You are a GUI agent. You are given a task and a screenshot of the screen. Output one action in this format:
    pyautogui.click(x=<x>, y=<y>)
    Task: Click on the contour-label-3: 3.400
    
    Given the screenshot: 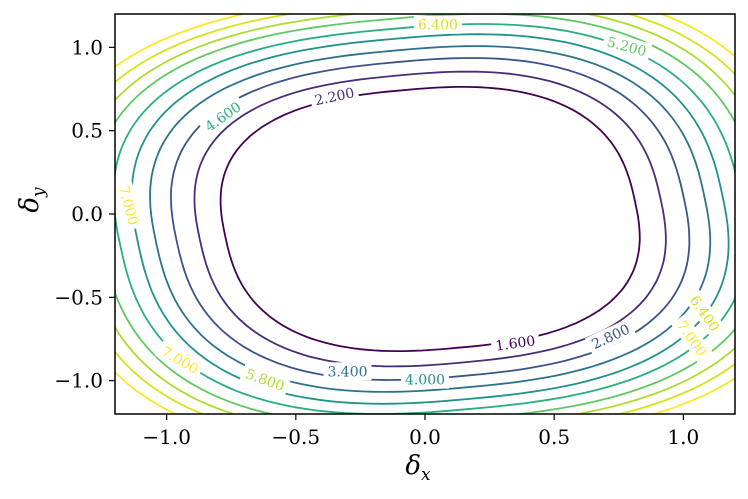 What is the action you would take?
    pyautogui.click(x=347, y=371)
    